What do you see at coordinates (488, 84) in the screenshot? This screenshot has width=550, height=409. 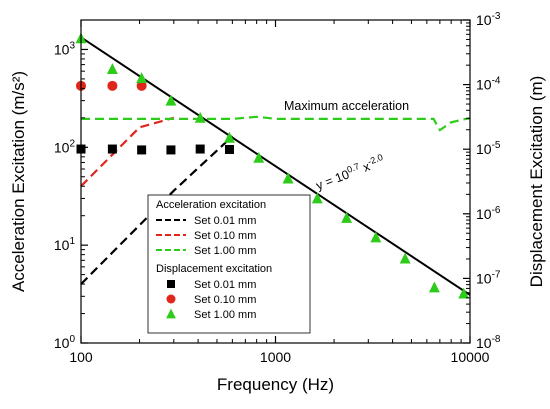 I see `y-right-tick-label: 10⁻⁴` at bounding box center [488, 84].